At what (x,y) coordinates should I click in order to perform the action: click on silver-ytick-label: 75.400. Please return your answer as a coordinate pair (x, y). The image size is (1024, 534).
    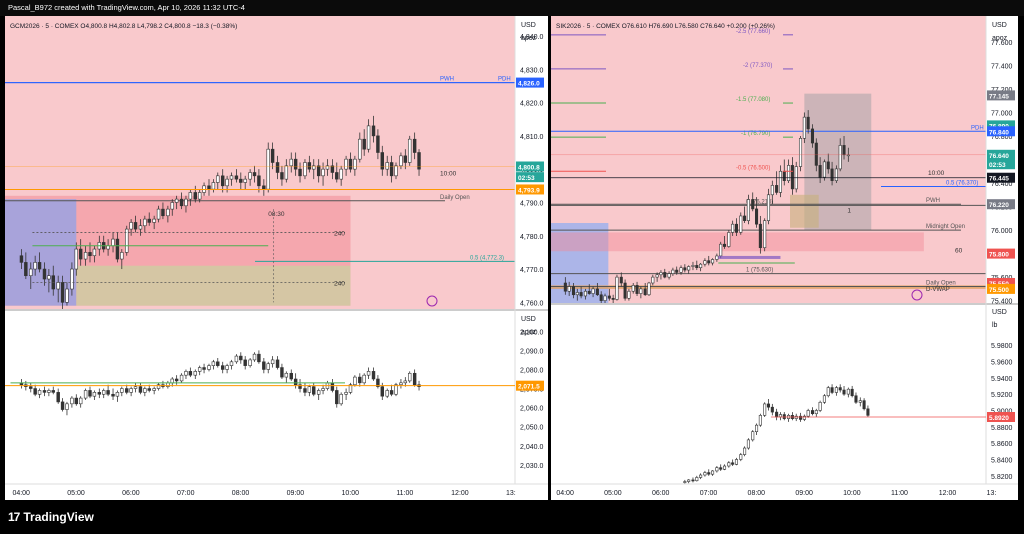
    Looking at the image, I should click on (1002, 302).